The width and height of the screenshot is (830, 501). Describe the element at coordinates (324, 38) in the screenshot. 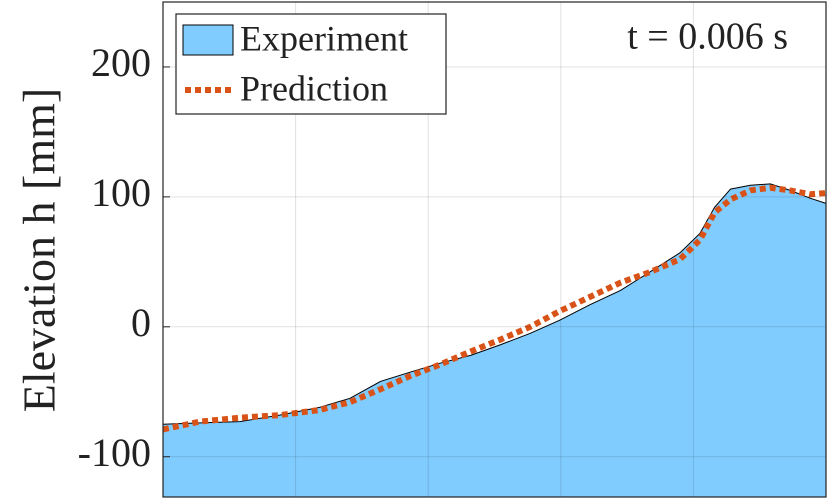

I see `legend-label: Experiment` at that location.